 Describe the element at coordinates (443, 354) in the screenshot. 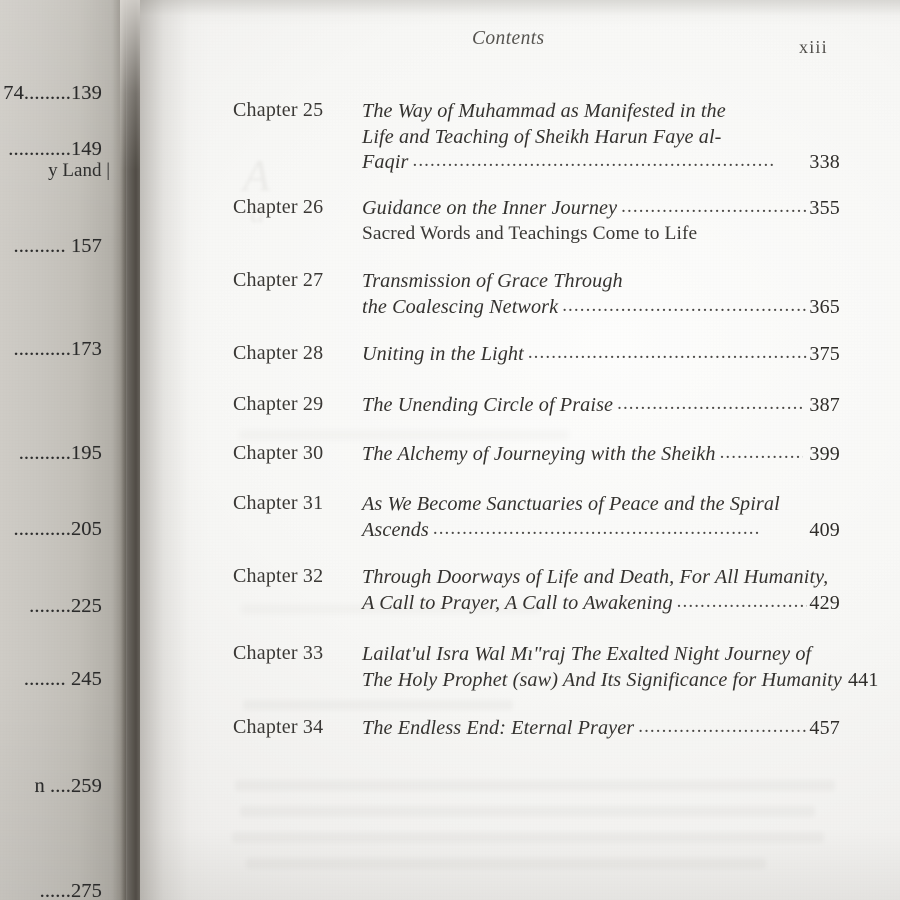

I see `chapter-title-line: Uniting in the Light` at that location.